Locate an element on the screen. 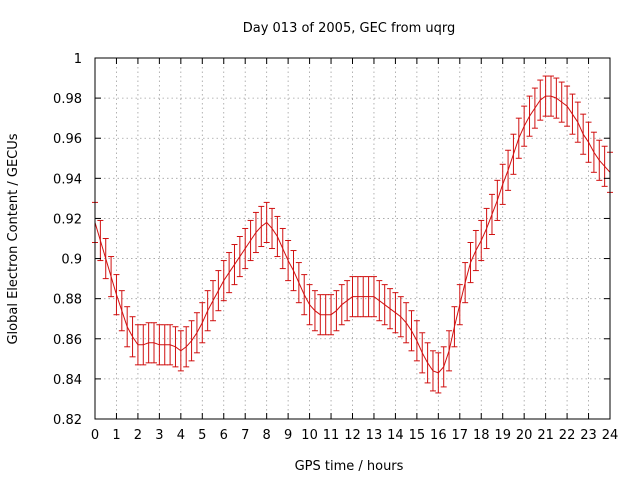  x-tick-label: 21 is located at coordinates (545, 435).